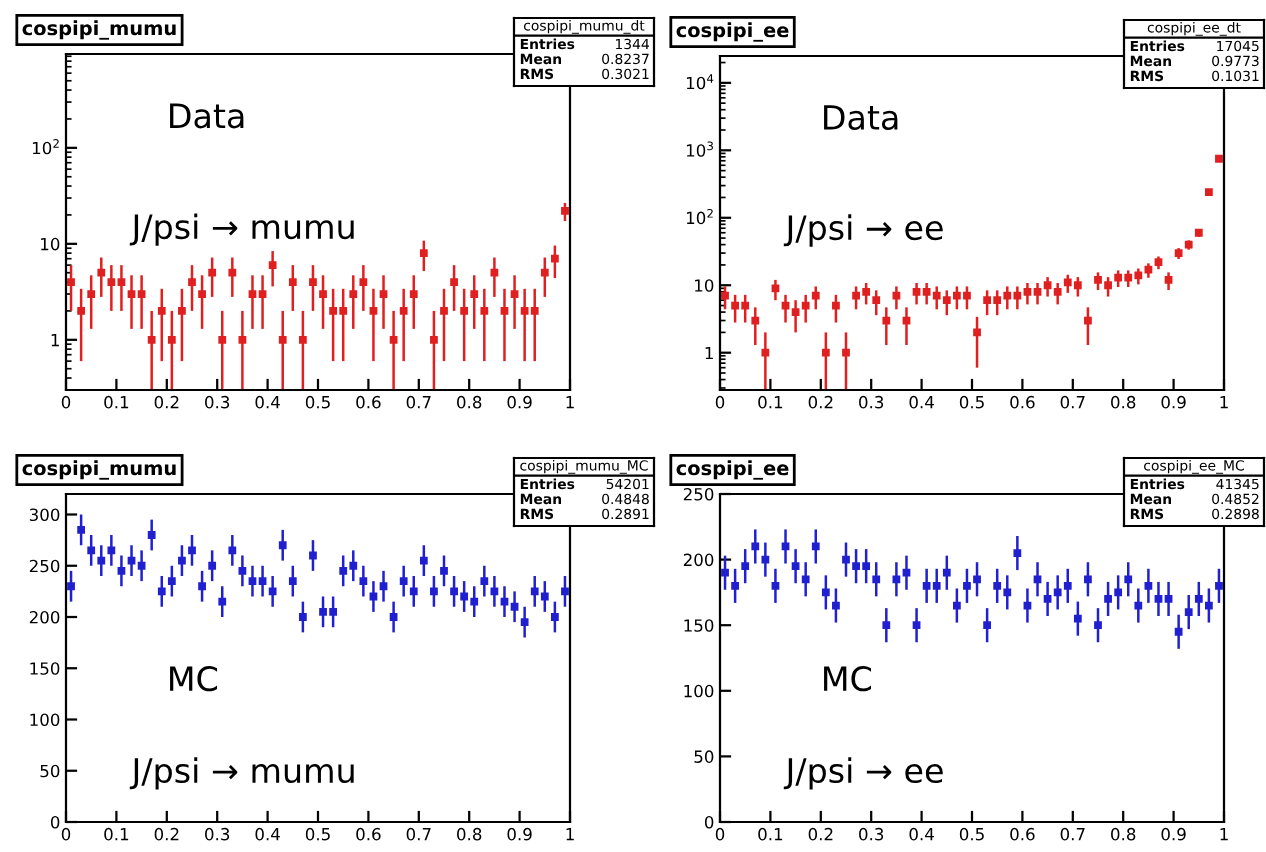 This screenshot has width=1266, height=852. Describe the element at coordinates (700, 82) in the screenshot. I see `y-tick-label: 10$^{4}$` at that location.